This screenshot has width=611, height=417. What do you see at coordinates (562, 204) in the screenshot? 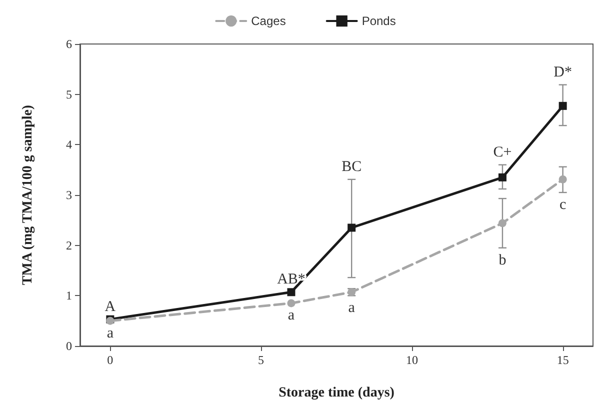
I see `annotation: c` at bounding box center [562, 204].